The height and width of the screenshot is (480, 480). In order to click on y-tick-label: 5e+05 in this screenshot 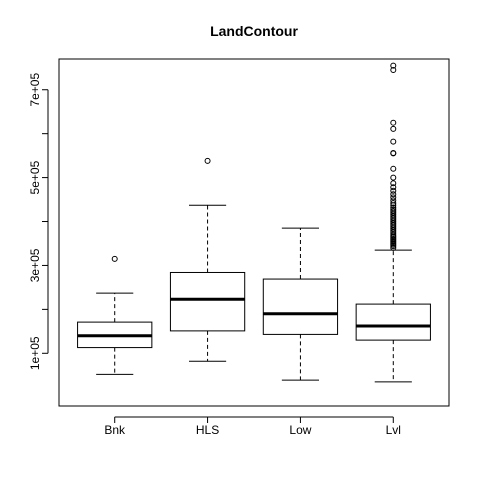, I will do `click(35, 177)`.